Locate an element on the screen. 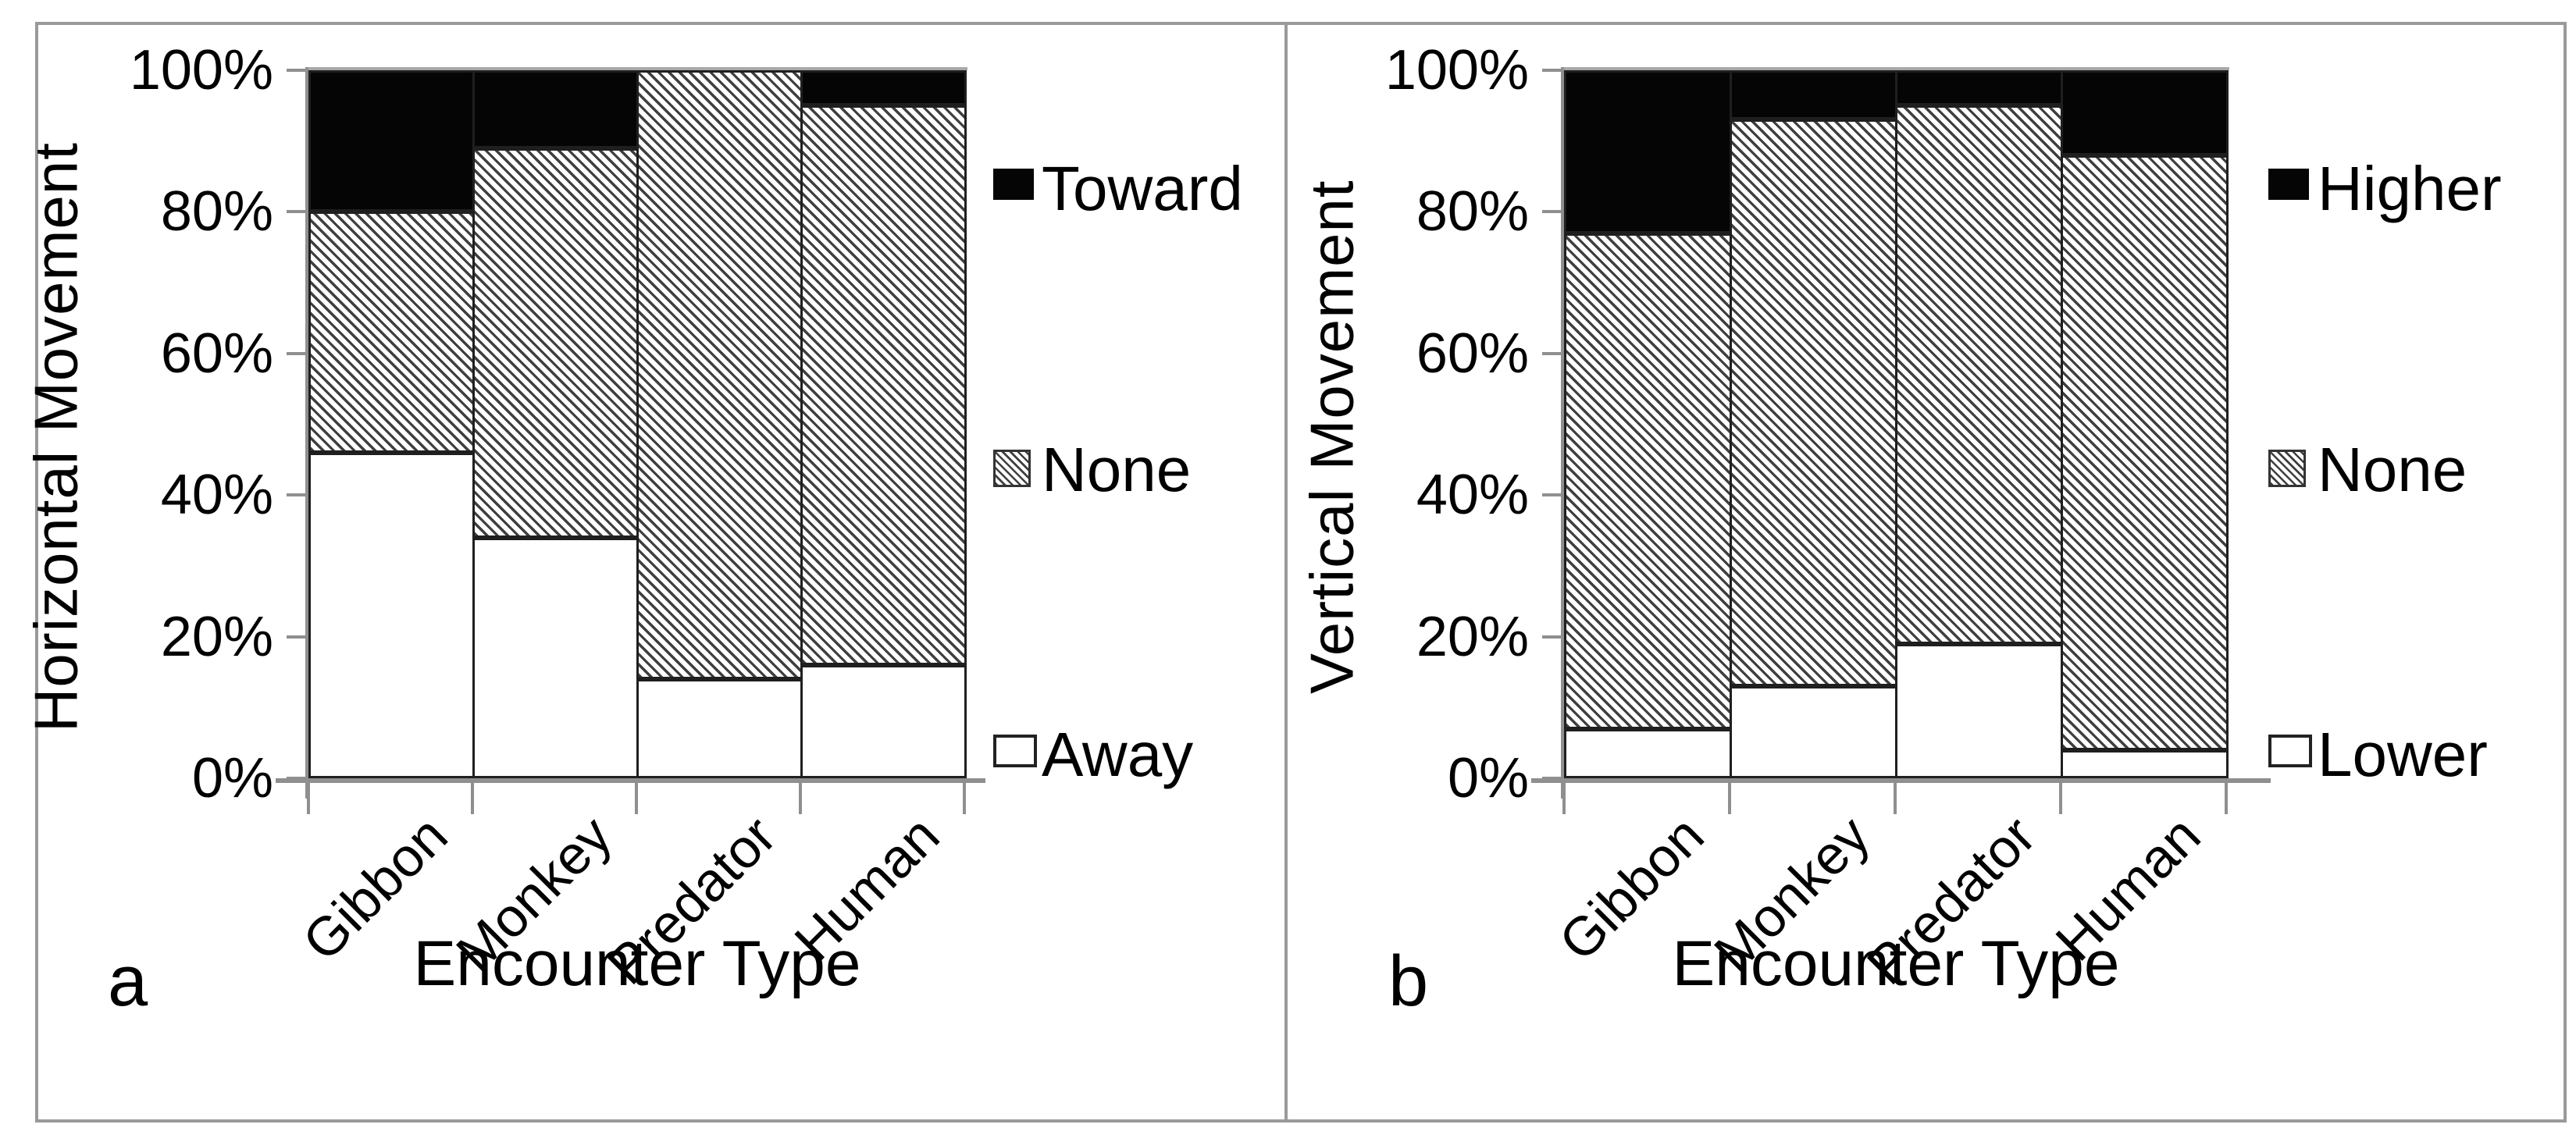  legend-swatch-higher is located at coordinates (2288, 184).